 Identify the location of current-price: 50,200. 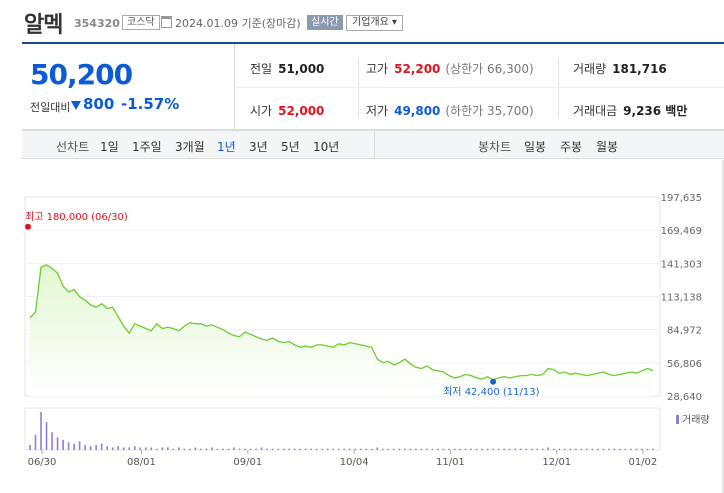
(81, 74).